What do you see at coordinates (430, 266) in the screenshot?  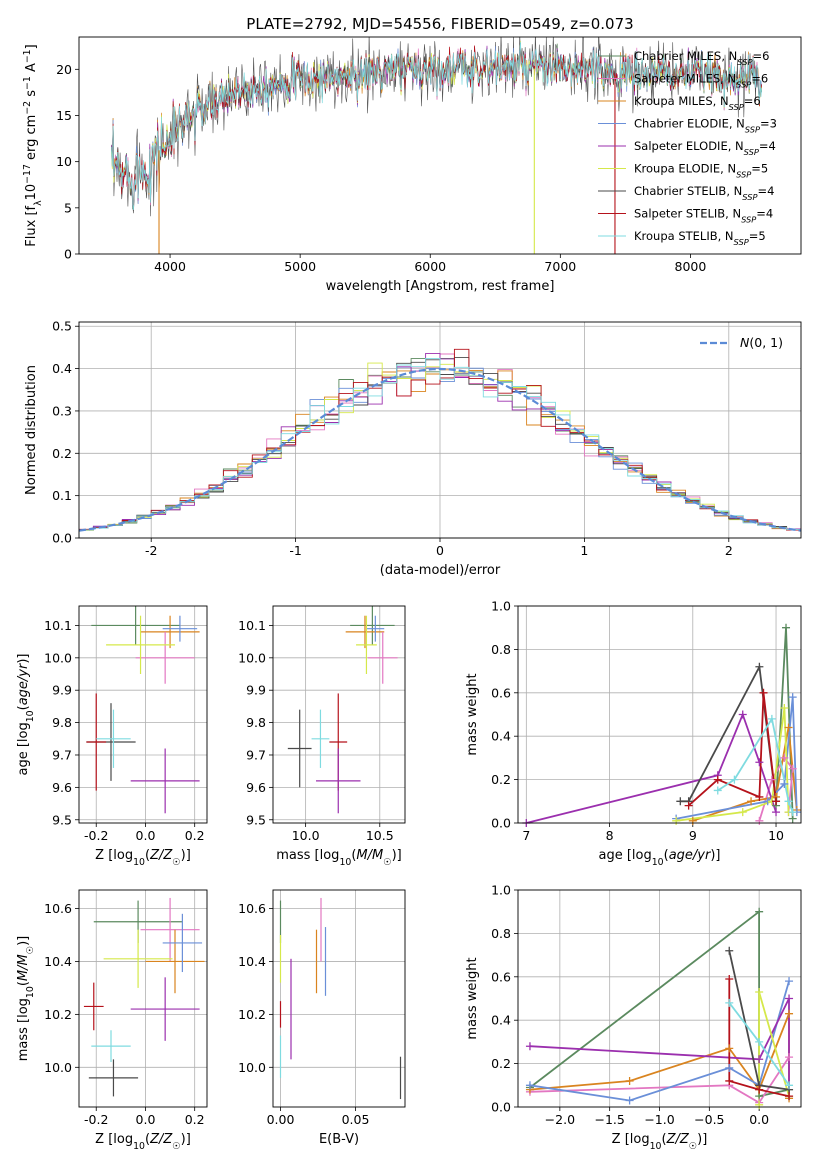 I see `x-tick-label: 6000` at bounding box center [430, 266].